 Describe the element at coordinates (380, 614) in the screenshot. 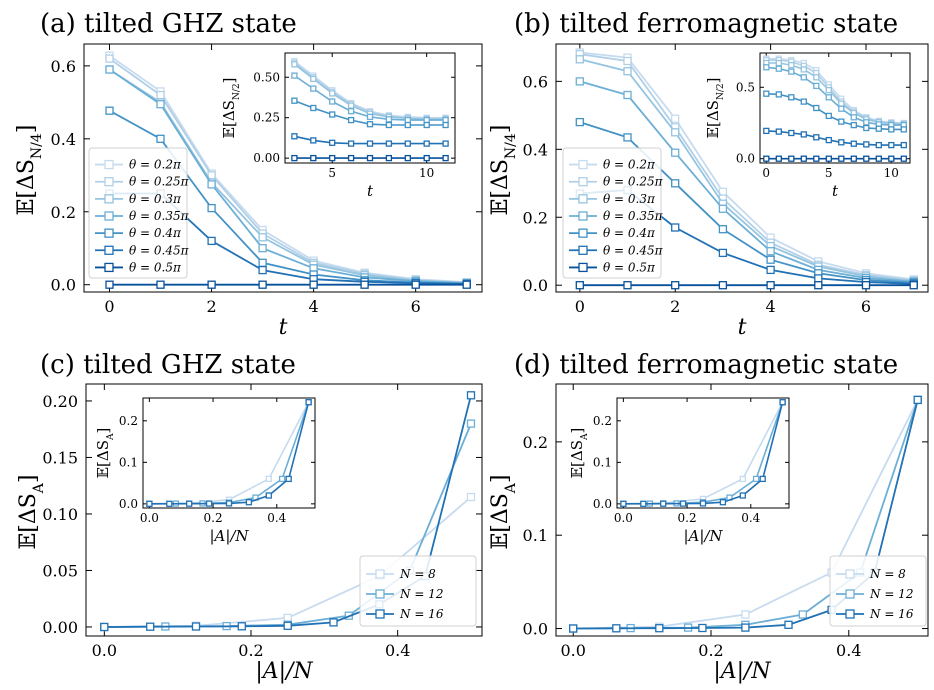

I see `panel-c-legend-swatch-marker` at that location.